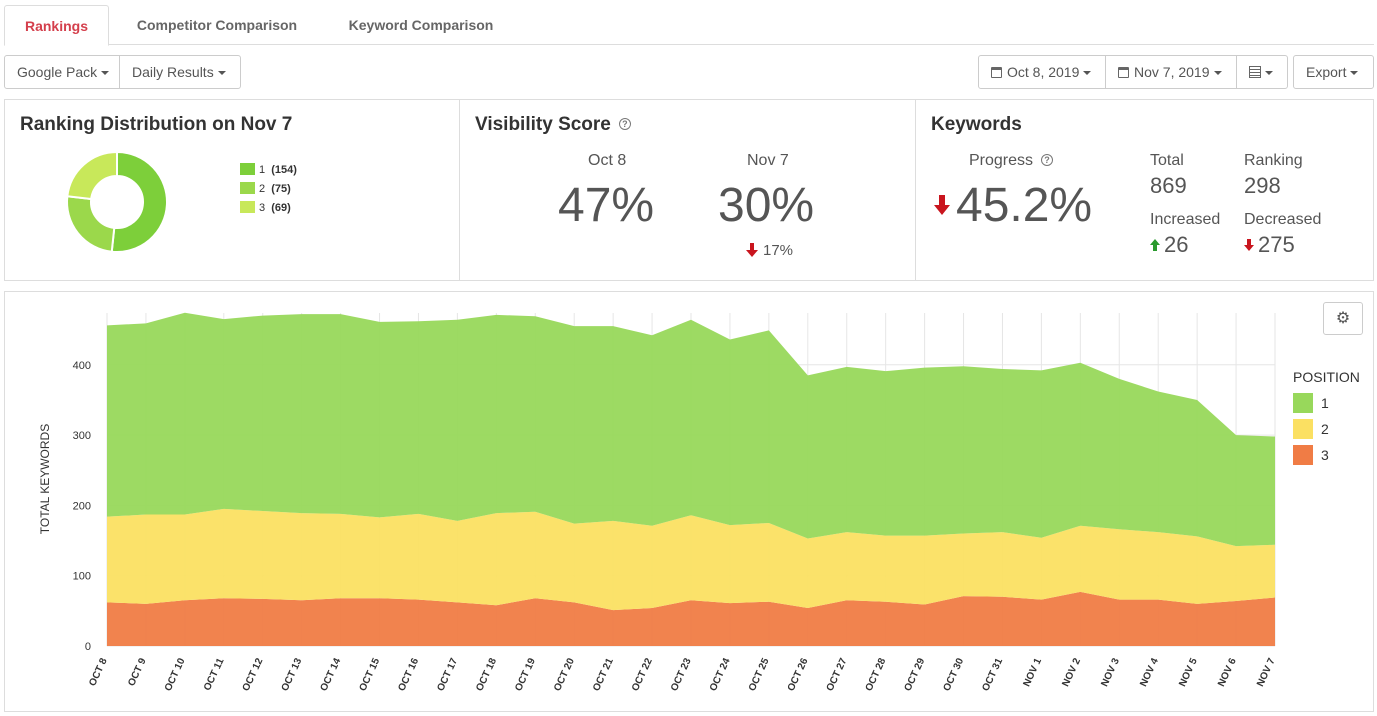  What do you see at coordinates (976, 124) in the screenshot?
I see `keywords-title: Keywords` at bounding box center [976, 124].